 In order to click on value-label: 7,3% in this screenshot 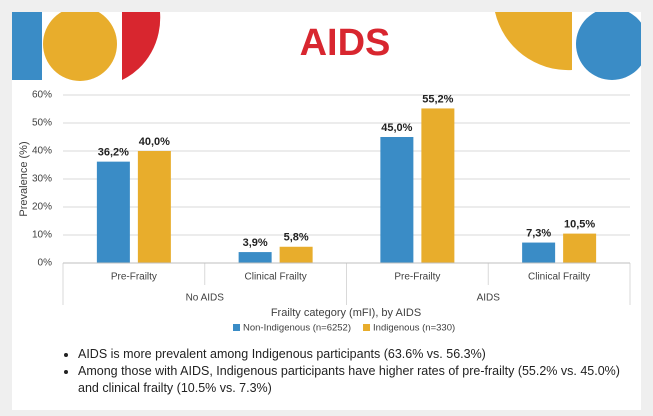, I will do `click(538, 233)`.